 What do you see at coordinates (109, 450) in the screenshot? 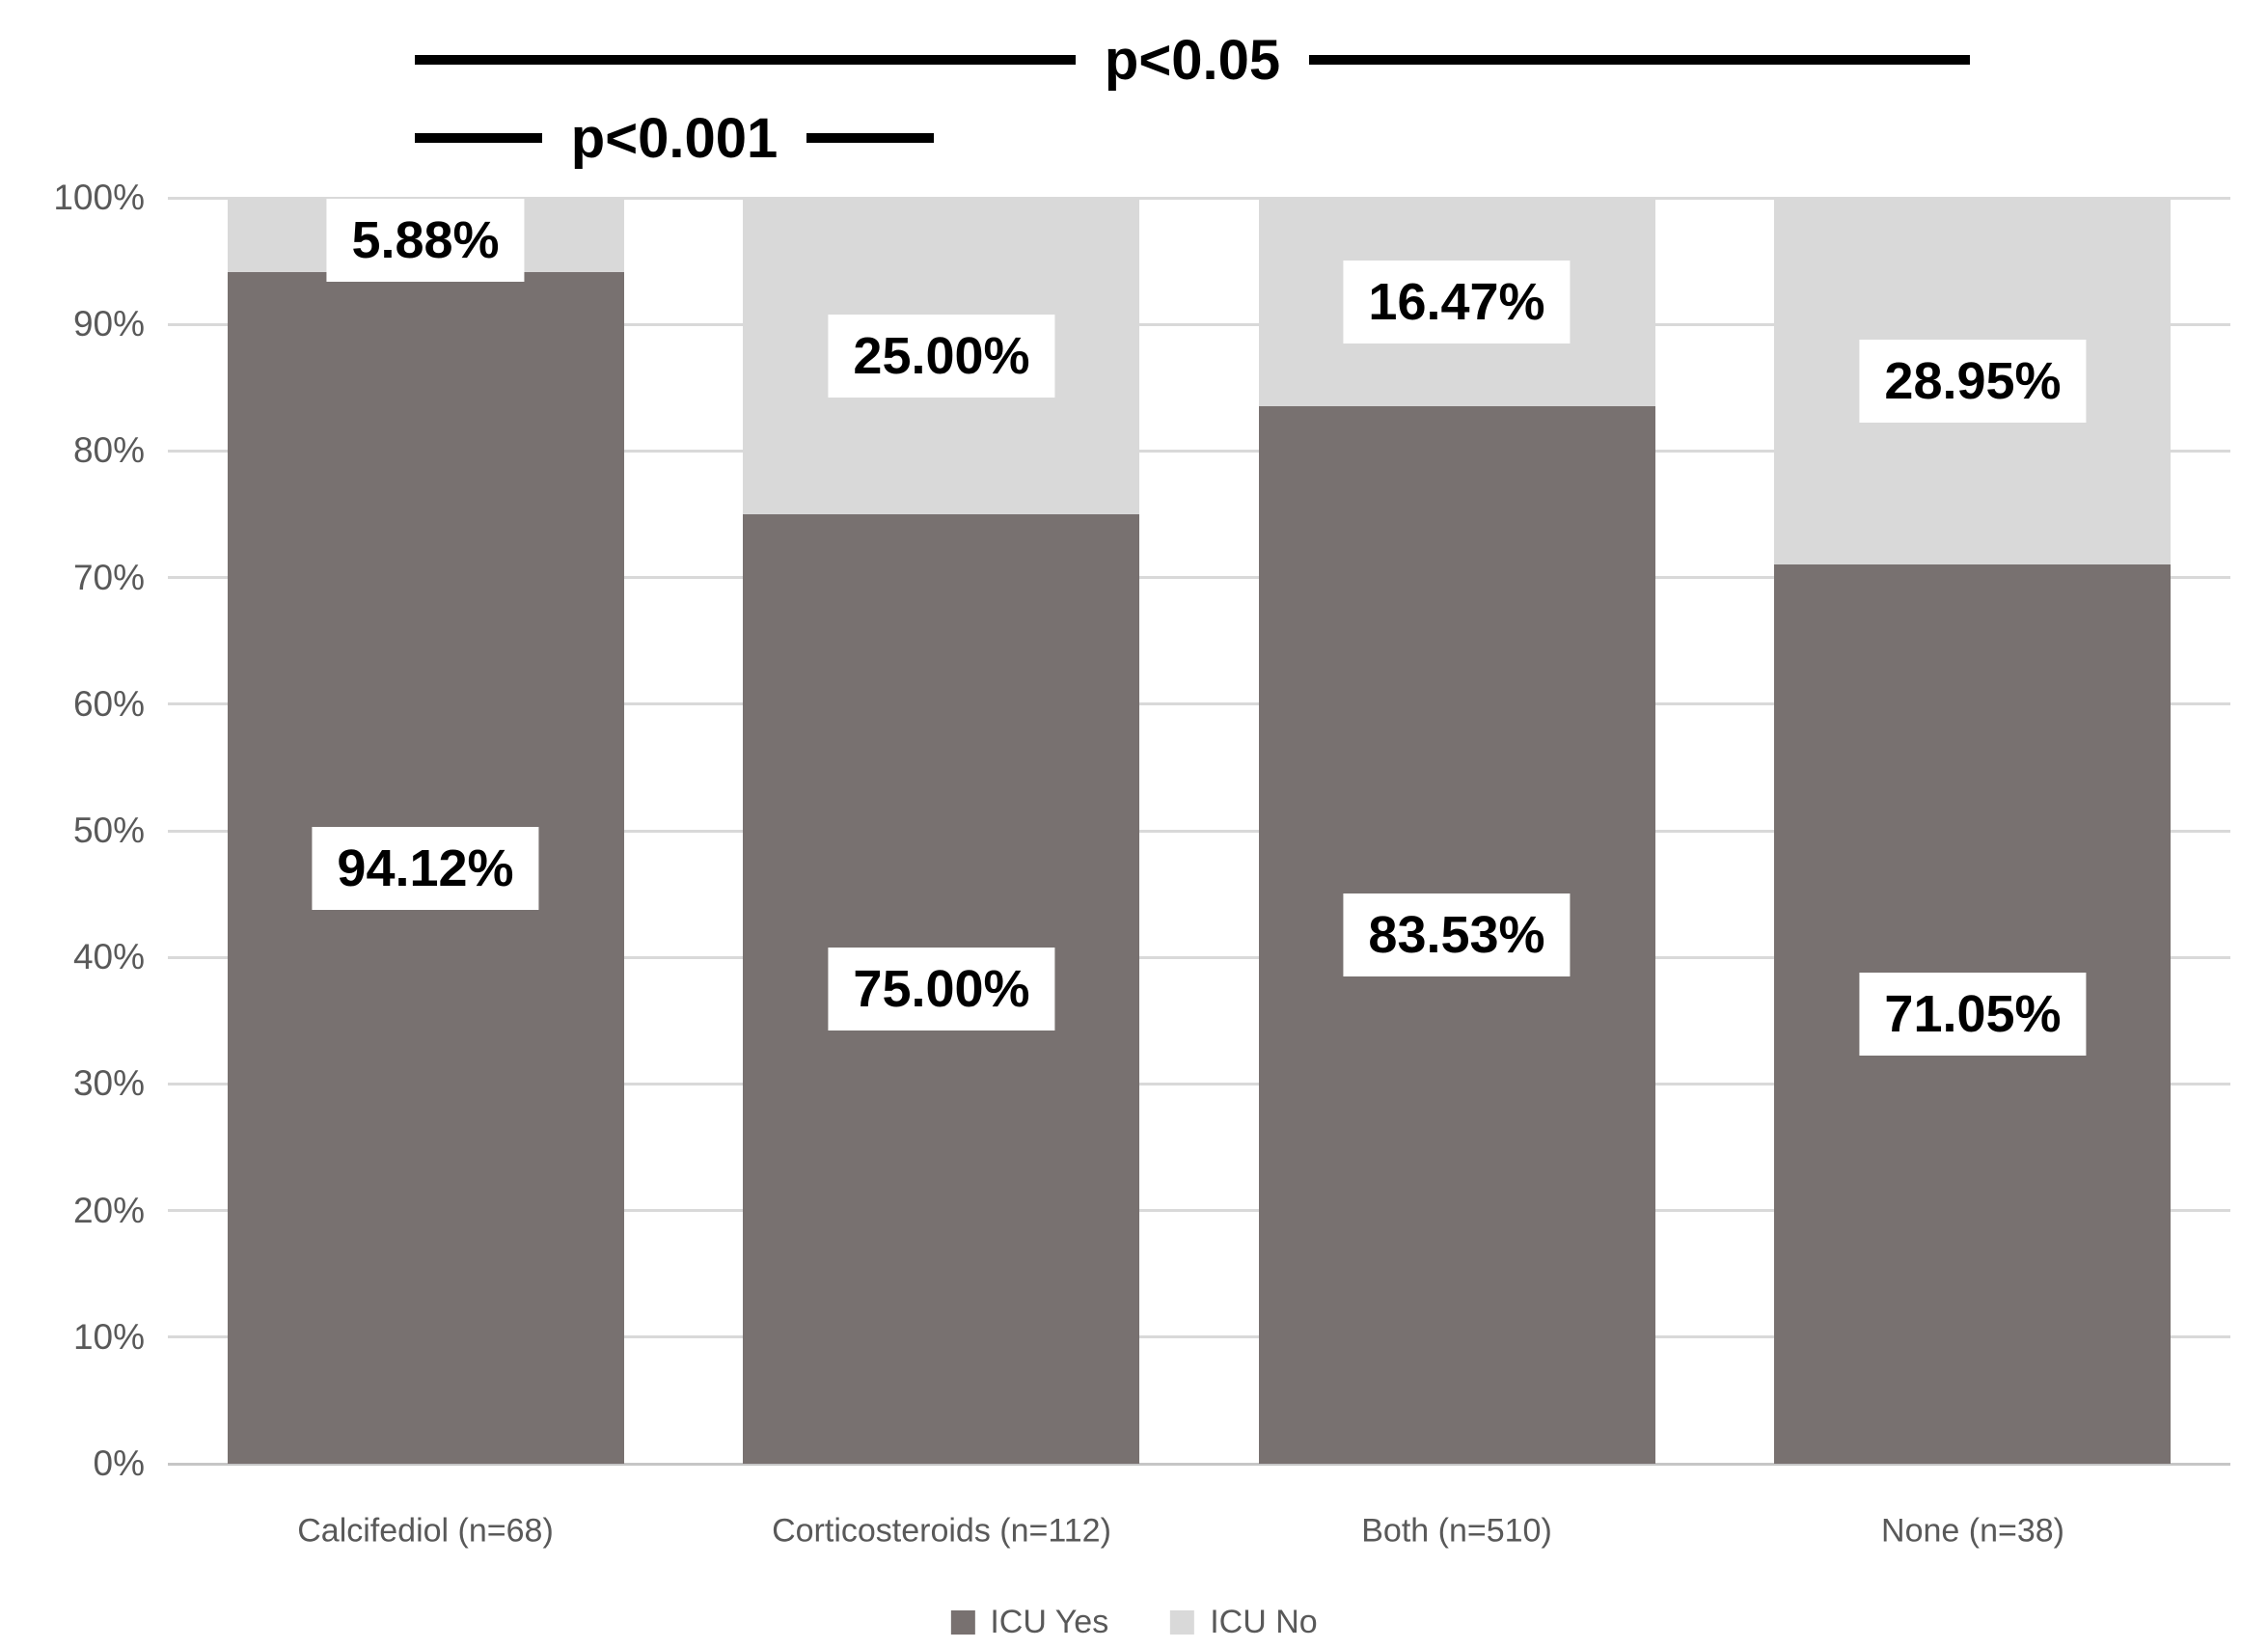
I see `y-tick-label-80%: 80%` at bounding box center [109, 450].